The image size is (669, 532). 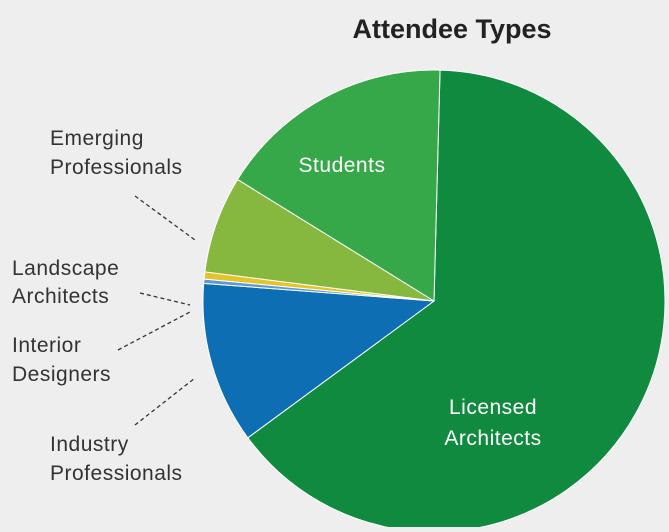 What do you see at coordinates (165, 299) in the screenshot?
I see `leader-line-landscape-architects` at bounding box center [165, 299].